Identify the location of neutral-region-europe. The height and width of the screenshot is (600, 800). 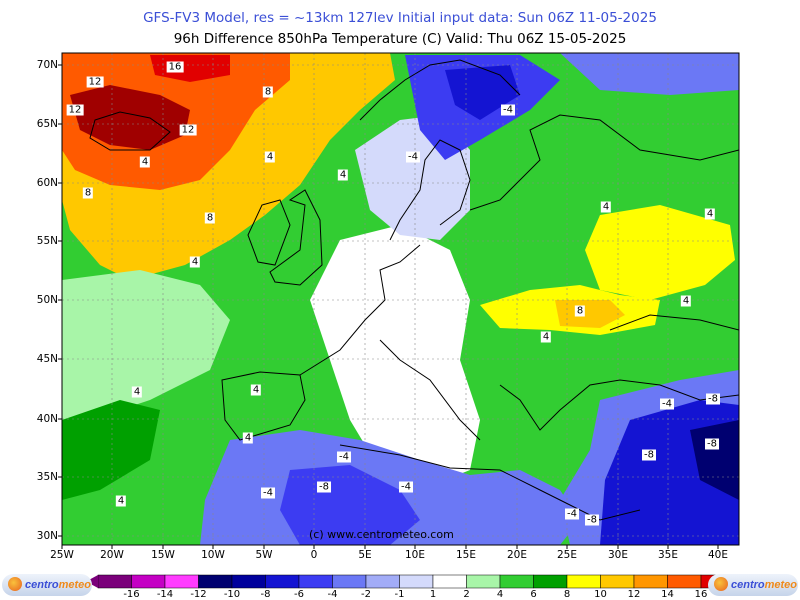
(395, 357).